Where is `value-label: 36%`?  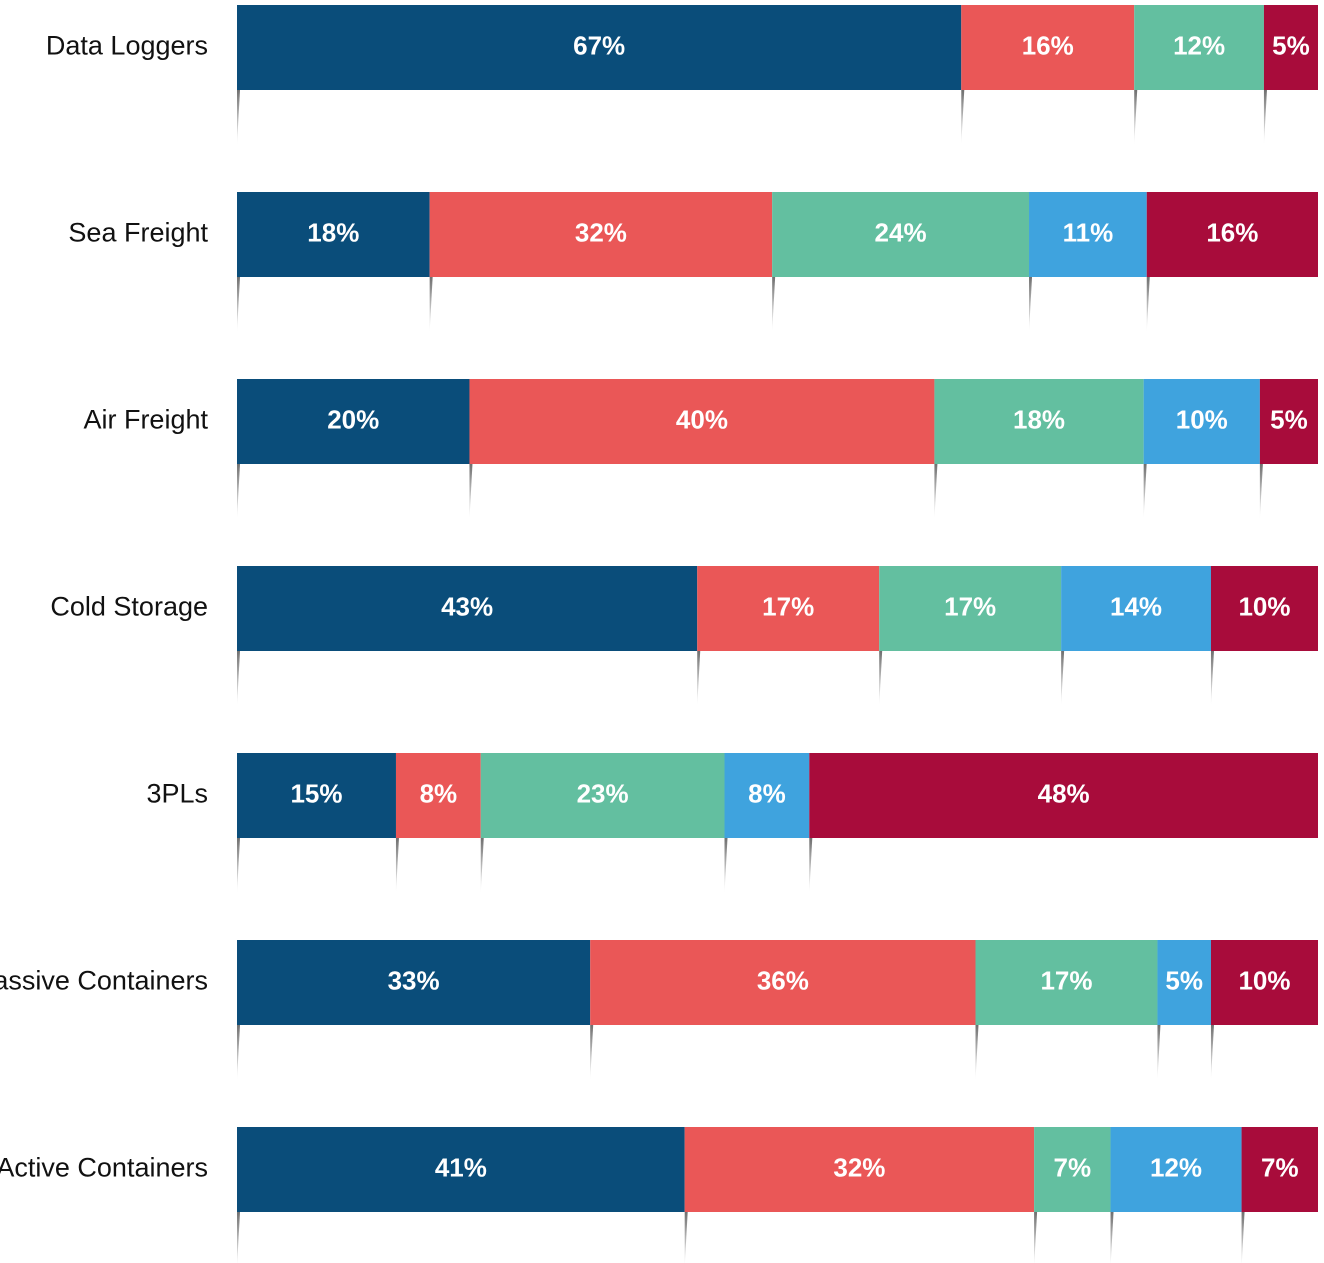 value-label: 36% is located at coordinates (783, 980).